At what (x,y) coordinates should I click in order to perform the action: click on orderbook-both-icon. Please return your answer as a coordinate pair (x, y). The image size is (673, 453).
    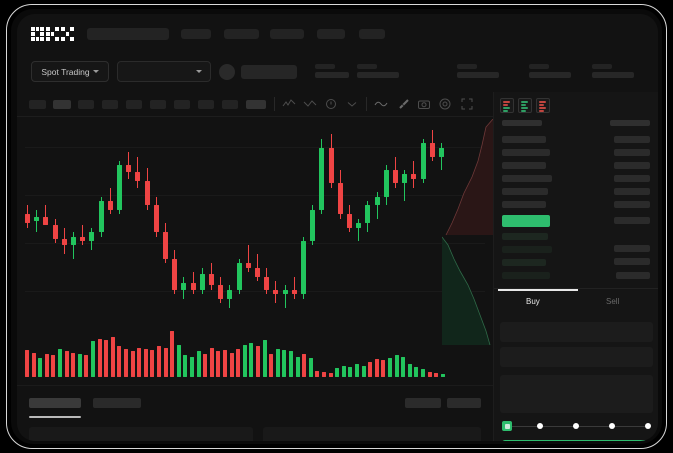
    Looking at the image, I should click on (507, 105).